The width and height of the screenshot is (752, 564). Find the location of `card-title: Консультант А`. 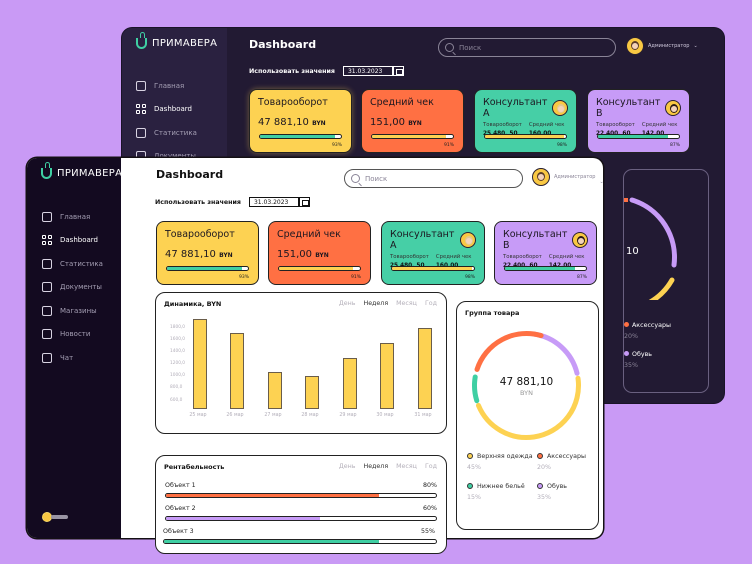

card-title: Консультант А is located at coordinates (515, 108).